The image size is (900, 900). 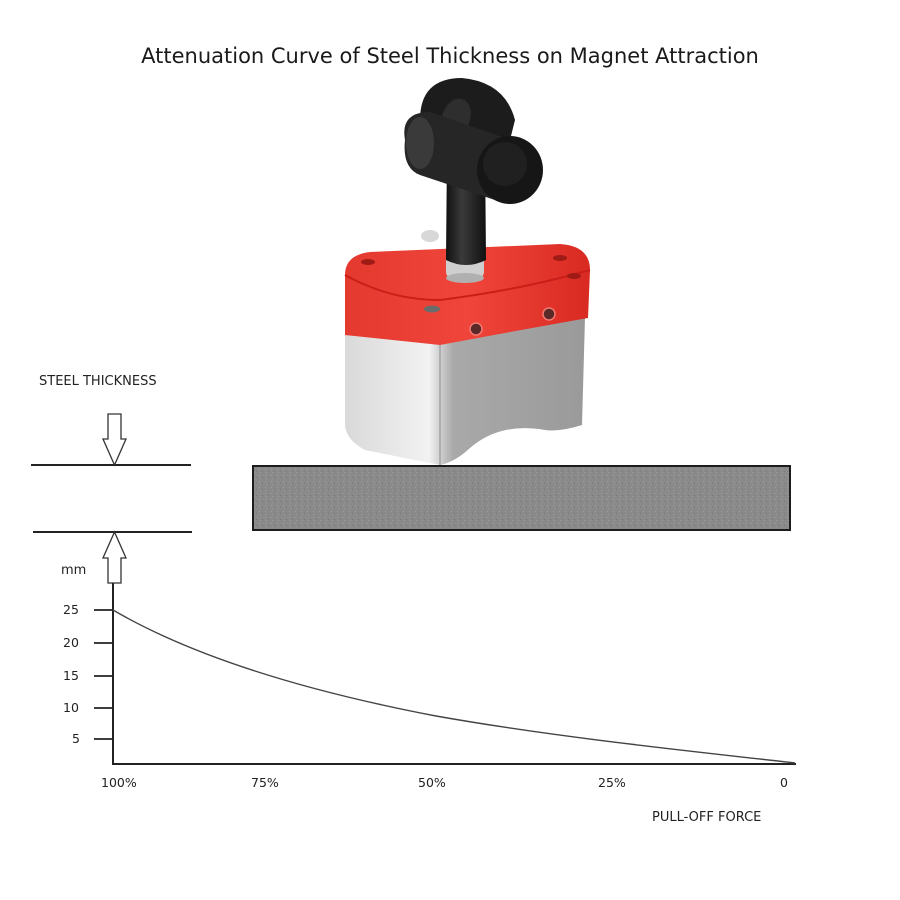 What do you see at coordinates (114, 557) in the screenshot?
I see `arrow-up-icon` at bounding box center [114, 557].